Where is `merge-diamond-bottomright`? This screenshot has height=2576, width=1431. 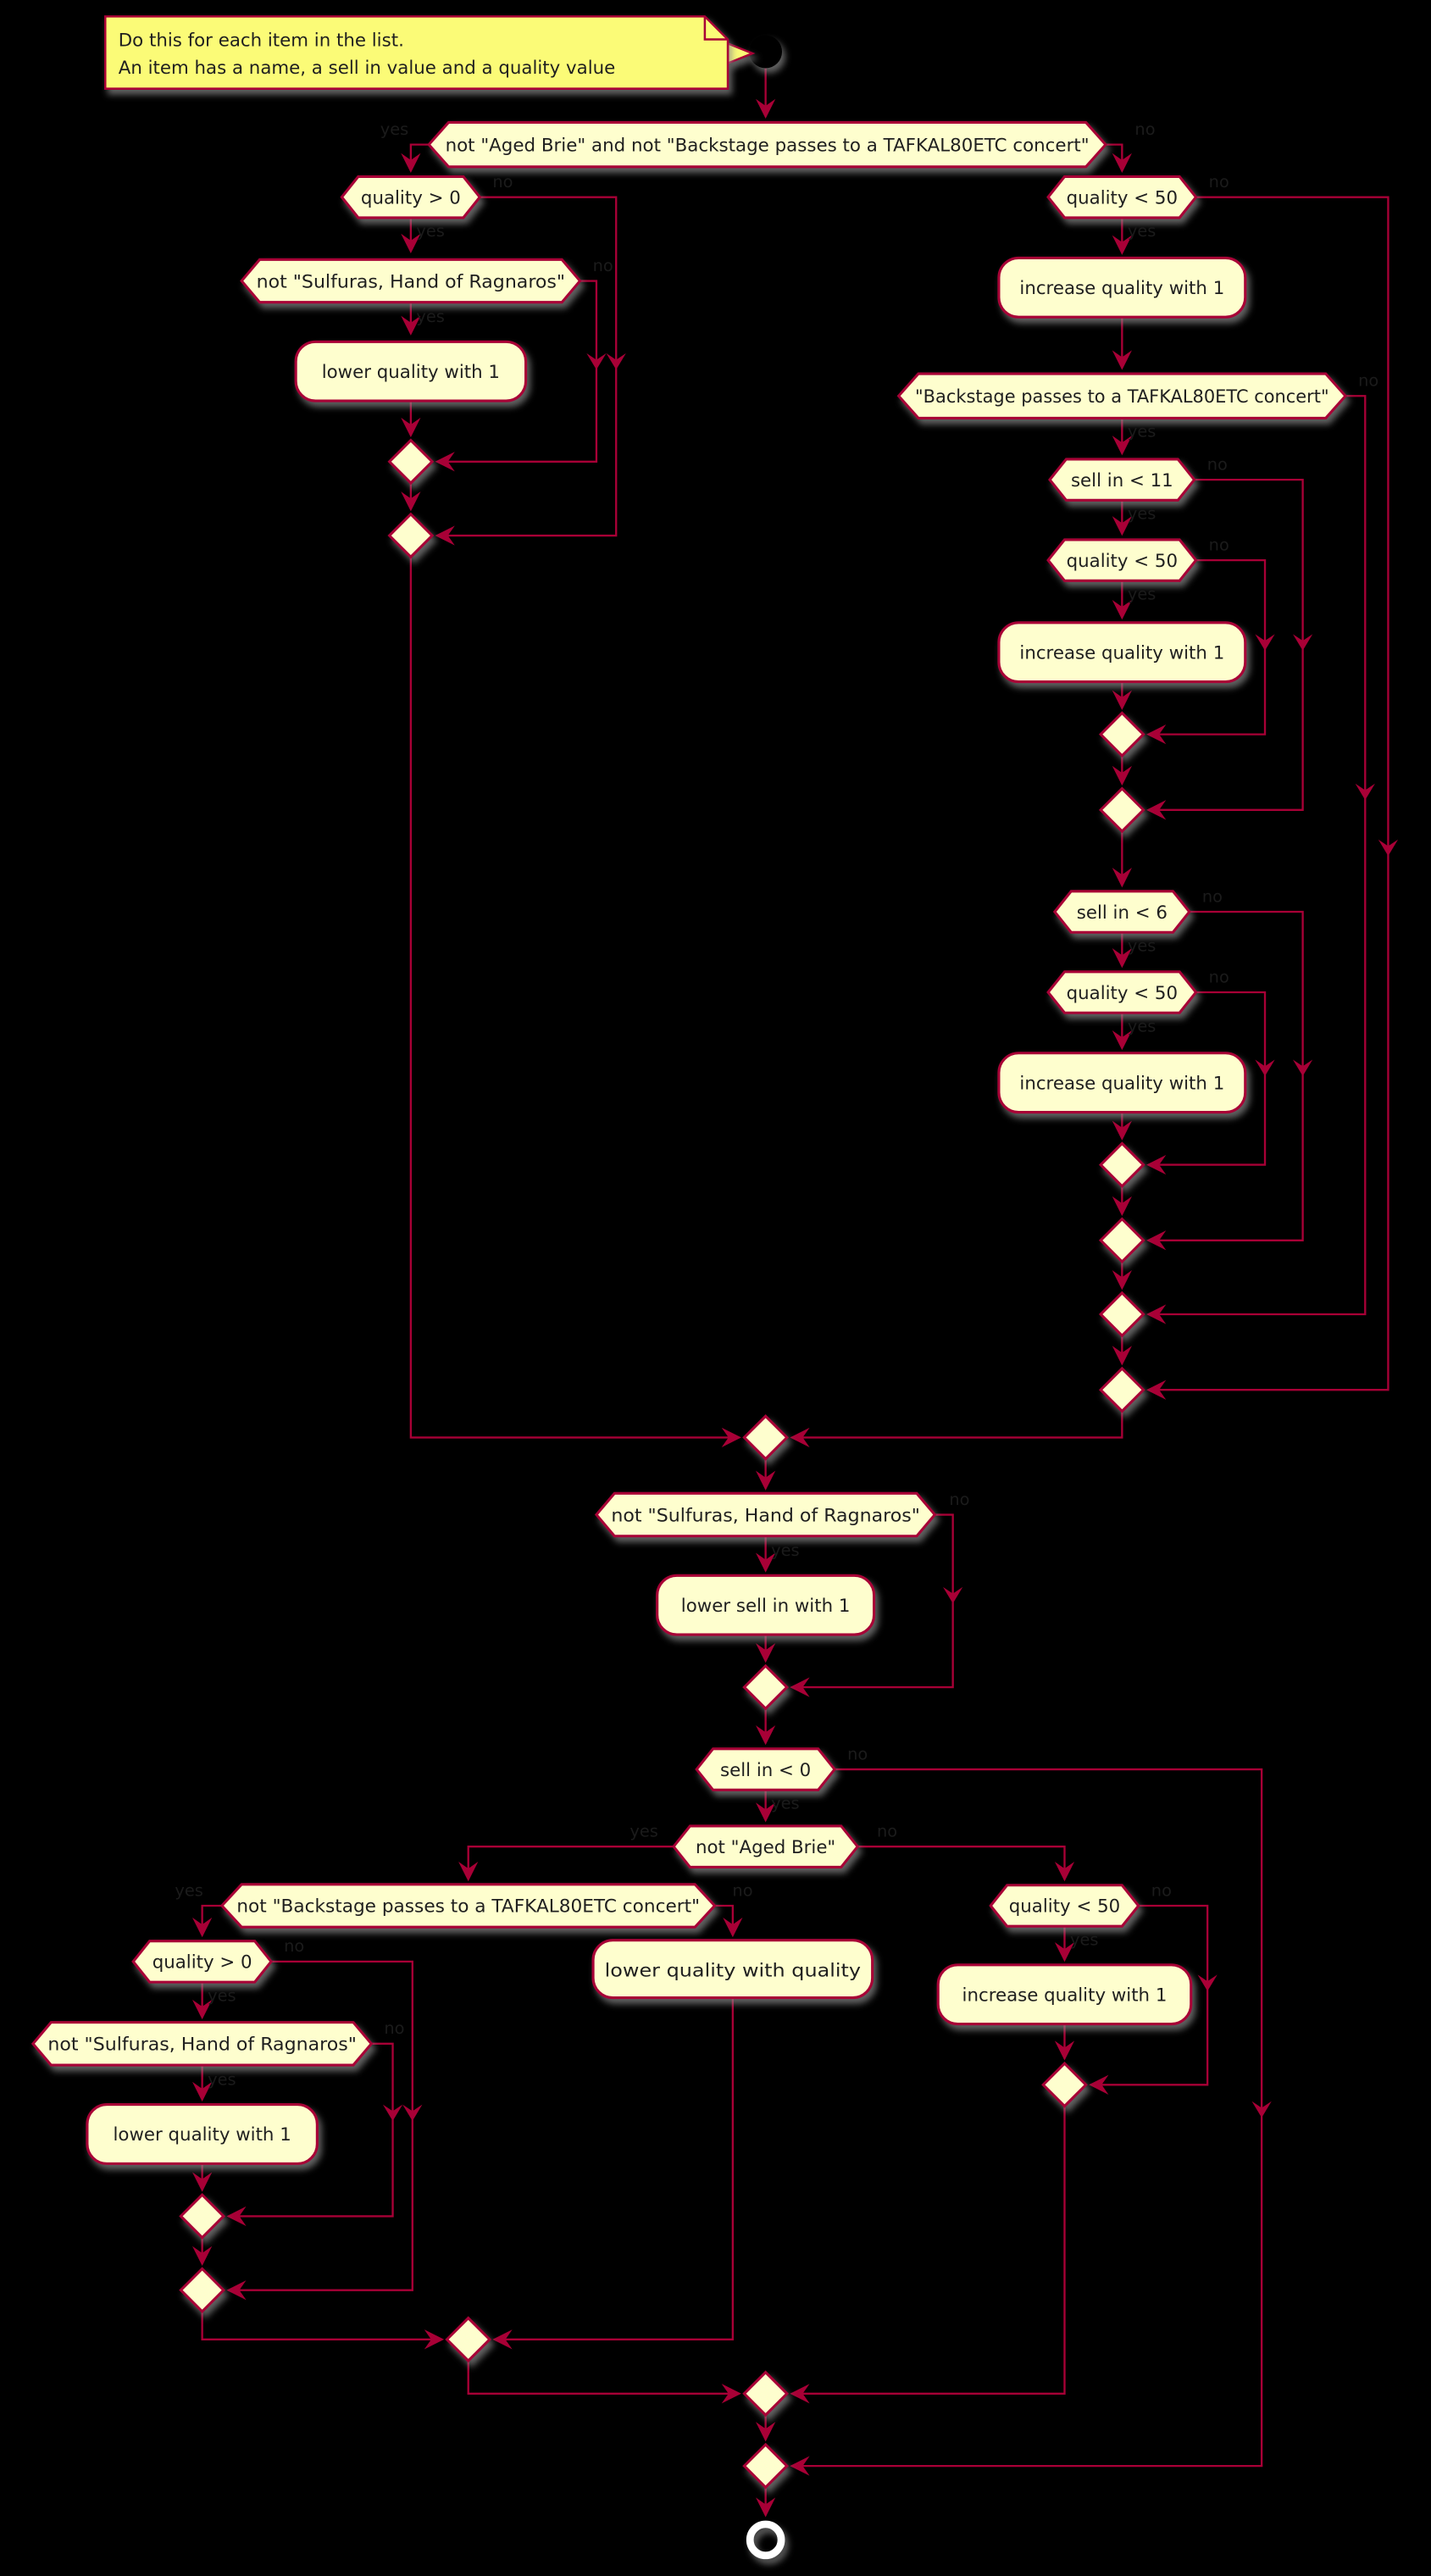
merge-diamond-bottomright is located at coordinates (1065, 2084).